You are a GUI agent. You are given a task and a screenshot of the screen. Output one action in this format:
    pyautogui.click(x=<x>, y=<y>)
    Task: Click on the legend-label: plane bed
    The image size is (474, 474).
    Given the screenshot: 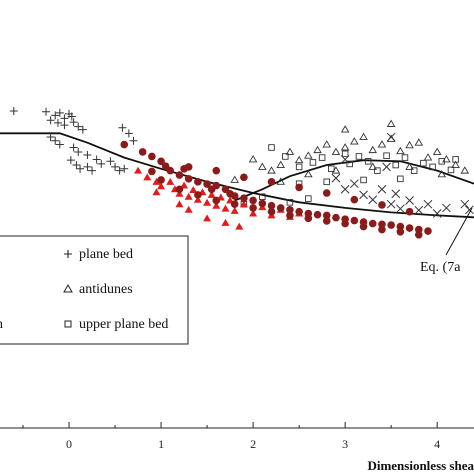 What is the action you would take?
    pyautogui.click(x=106, y=254)
    